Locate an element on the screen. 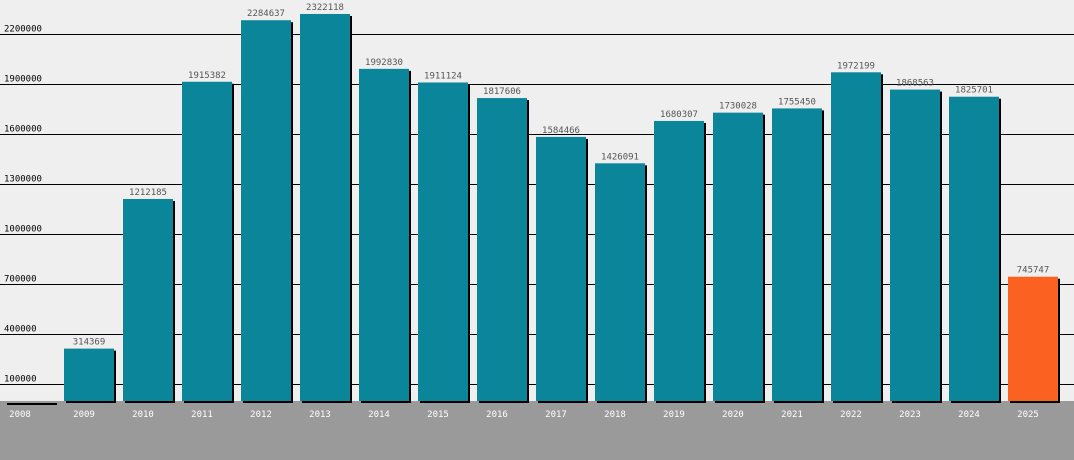 Image resolution: width=1074 pixels, height=460 pixels. data-label: 1972199 is located at coordinates (856, 66).